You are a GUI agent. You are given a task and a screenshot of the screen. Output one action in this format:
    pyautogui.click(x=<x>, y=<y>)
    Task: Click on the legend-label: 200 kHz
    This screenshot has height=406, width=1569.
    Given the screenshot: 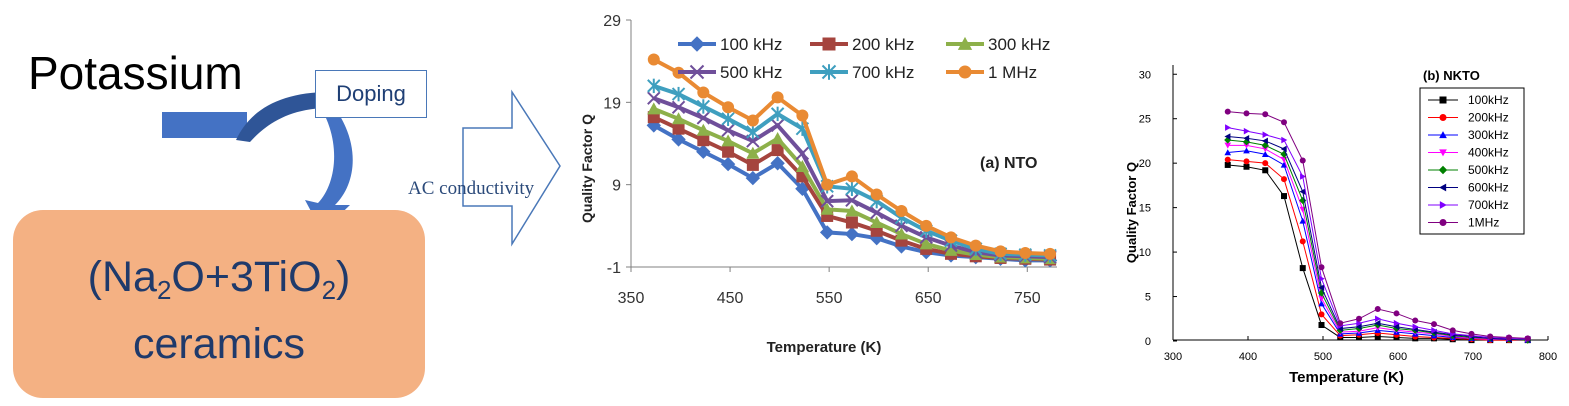 What is the action you would take?
    pyautogui.click(x=883, y=44)
    